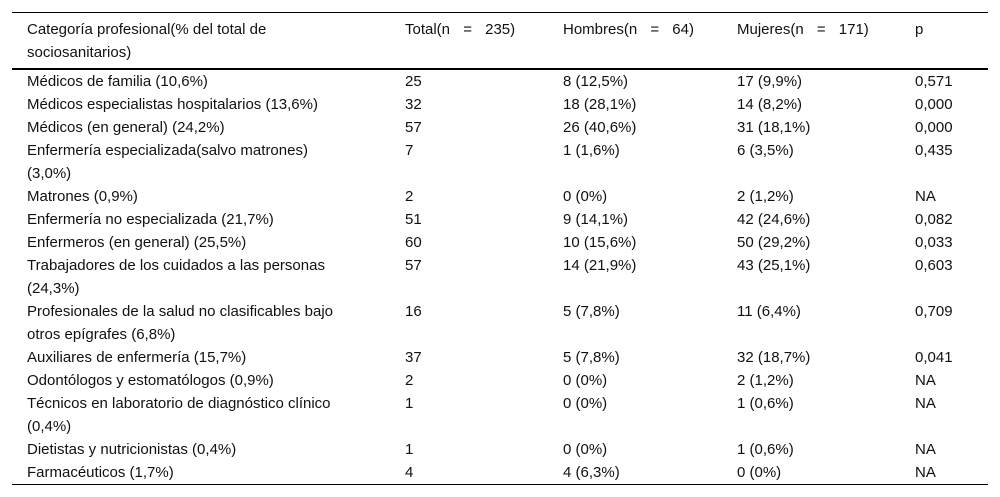  What do you see at coordinates (774, 219) in the screenshot?
I see `cell-mujeres: 42 (24,6%)` at bounding box center [774, 219].